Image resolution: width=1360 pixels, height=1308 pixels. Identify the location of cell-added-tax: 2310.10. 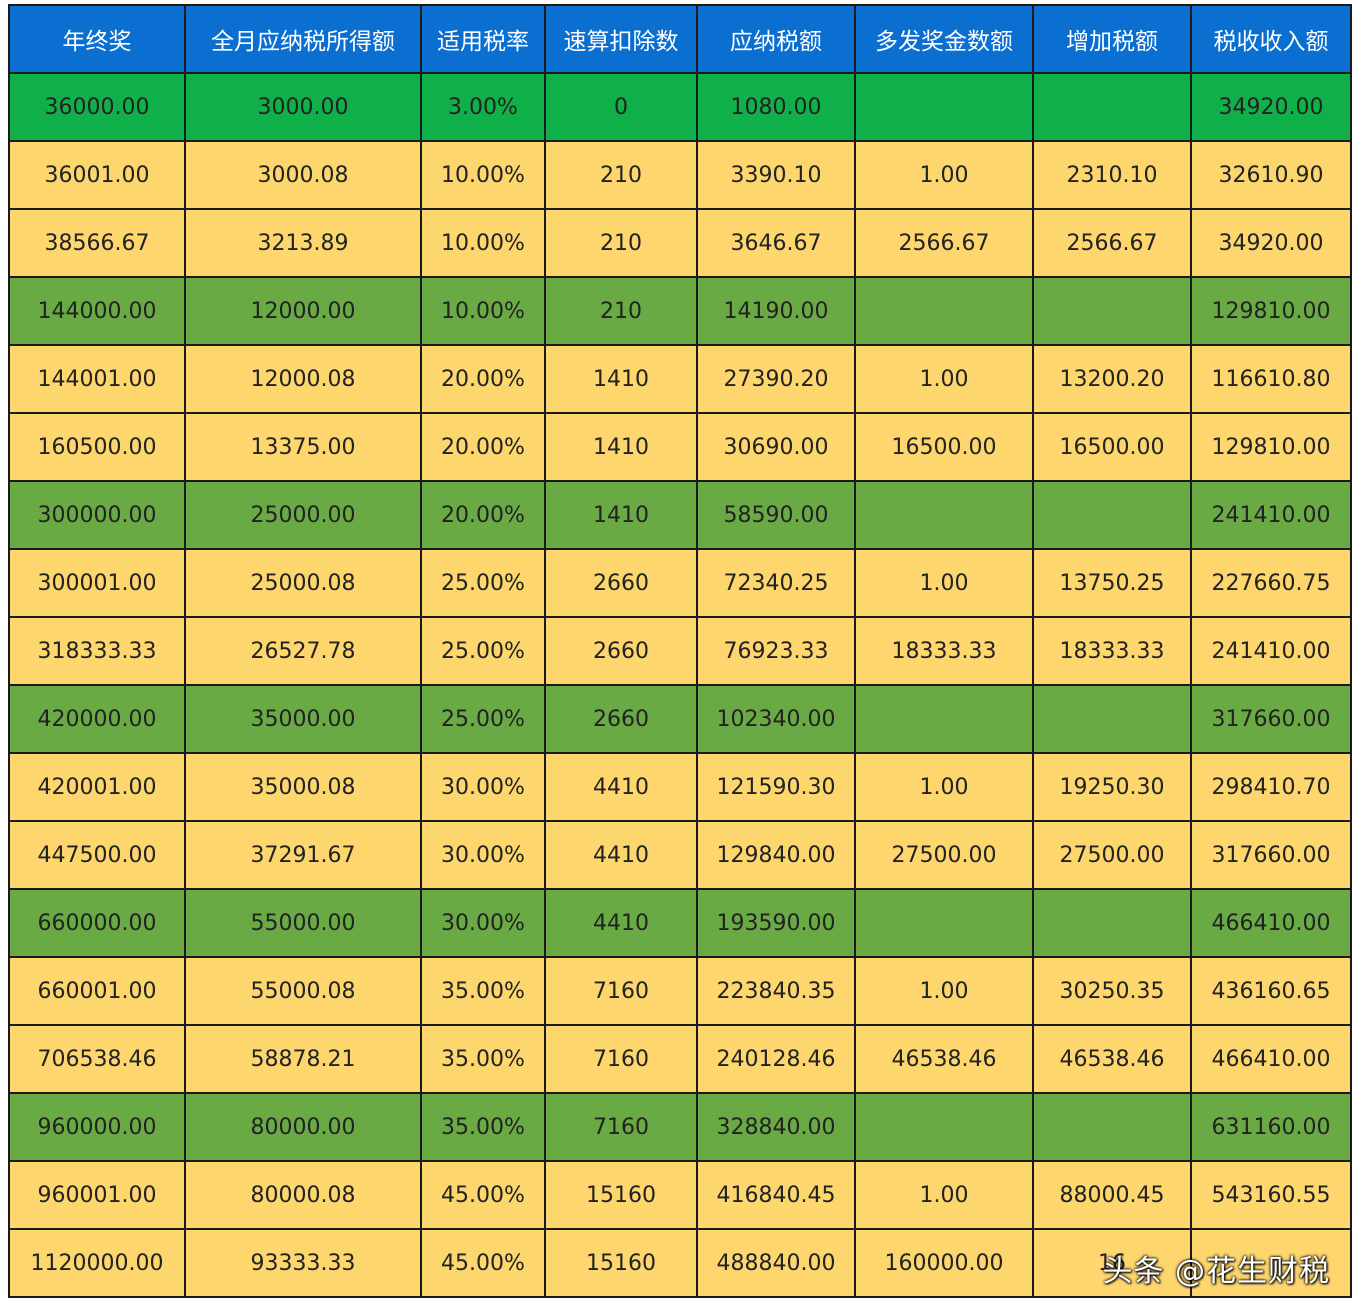
(1112, 175).